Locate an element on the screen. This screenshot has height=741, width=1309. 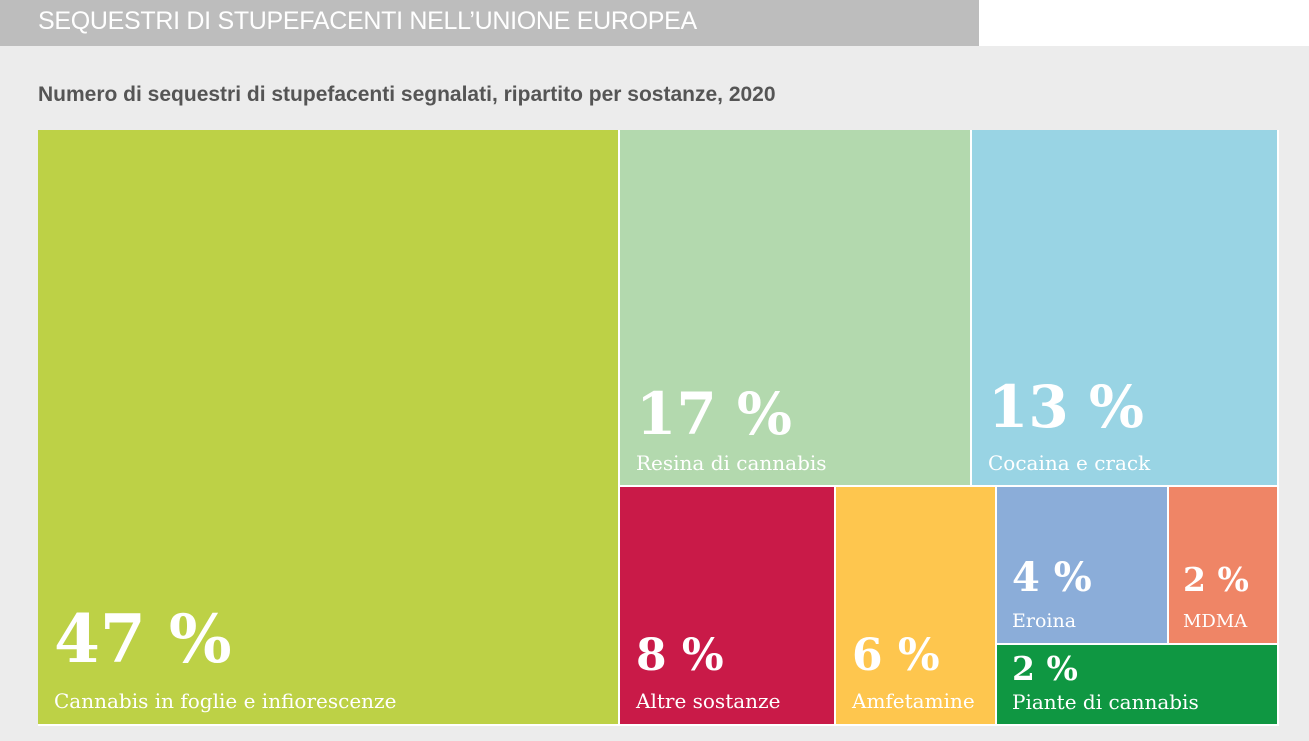
treemap-tile: 8 % Altre sostanze is located at coordinates (728, 606).